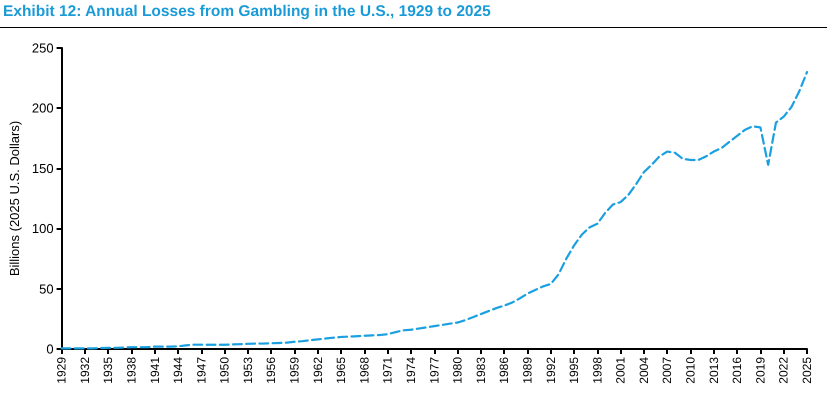 This screenshot has height=399, width=827. I want to click on y-tick-label: 200, so click(43, 108).